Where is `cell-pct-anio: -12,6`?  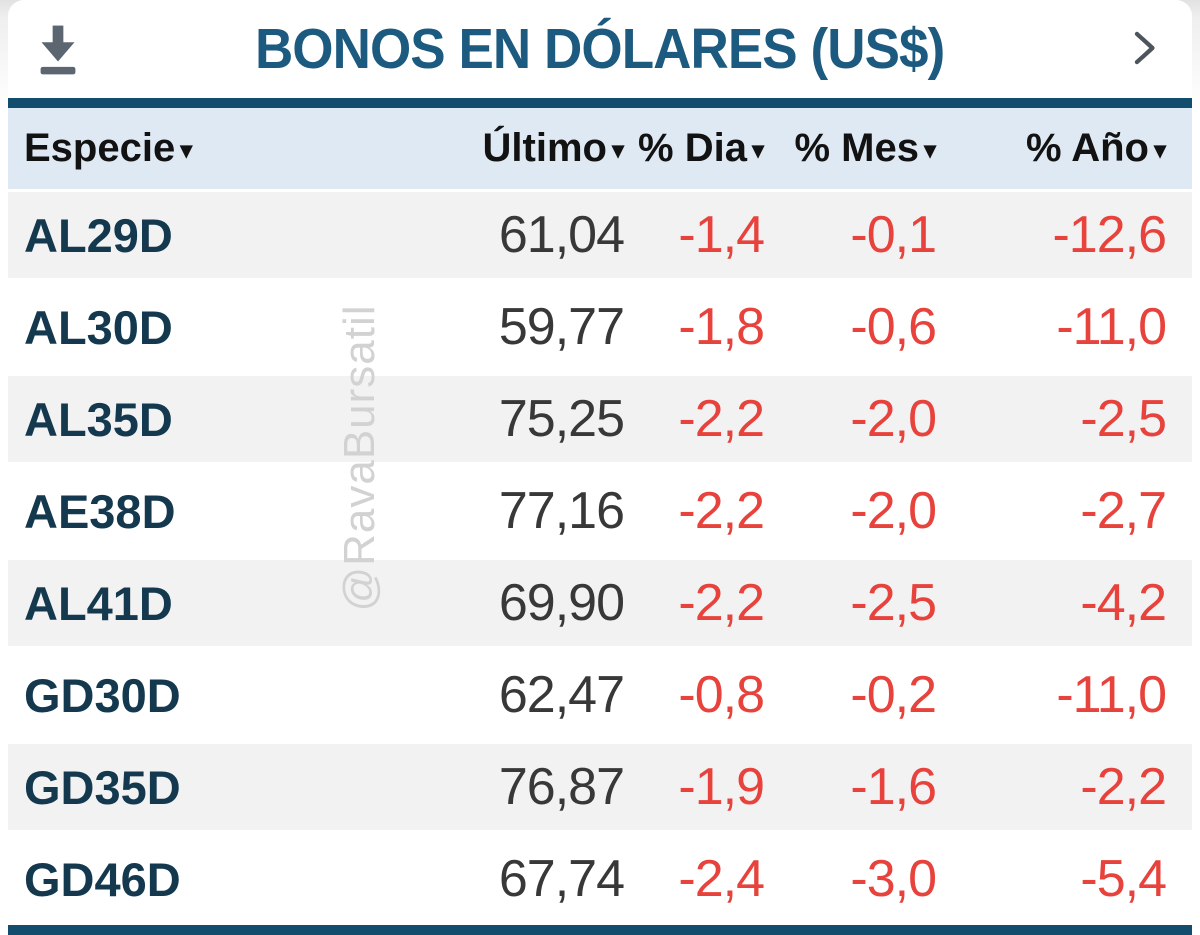 cell-pct-anio: -12,6 is located at coordinates (1109, 235).